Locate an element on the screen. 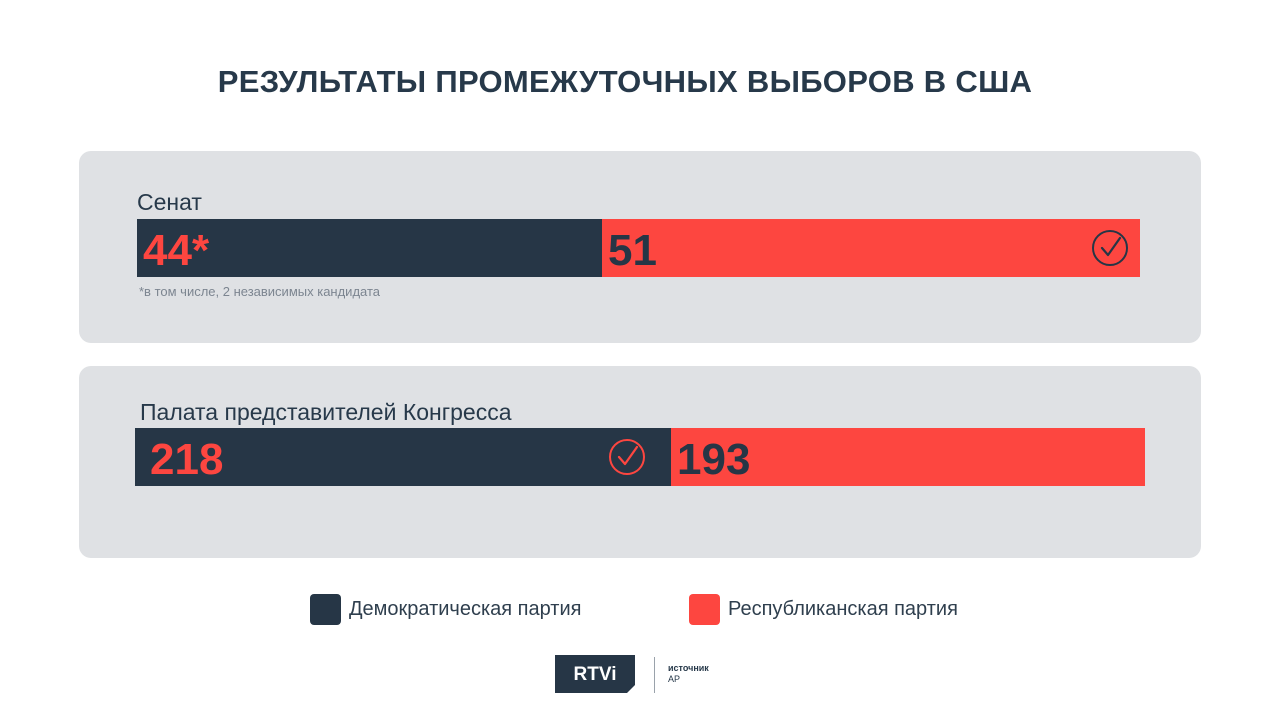 Image resolution: width=1280 pixels, height=718 pixels. source-value: AP is located at coordinates (674, 679).